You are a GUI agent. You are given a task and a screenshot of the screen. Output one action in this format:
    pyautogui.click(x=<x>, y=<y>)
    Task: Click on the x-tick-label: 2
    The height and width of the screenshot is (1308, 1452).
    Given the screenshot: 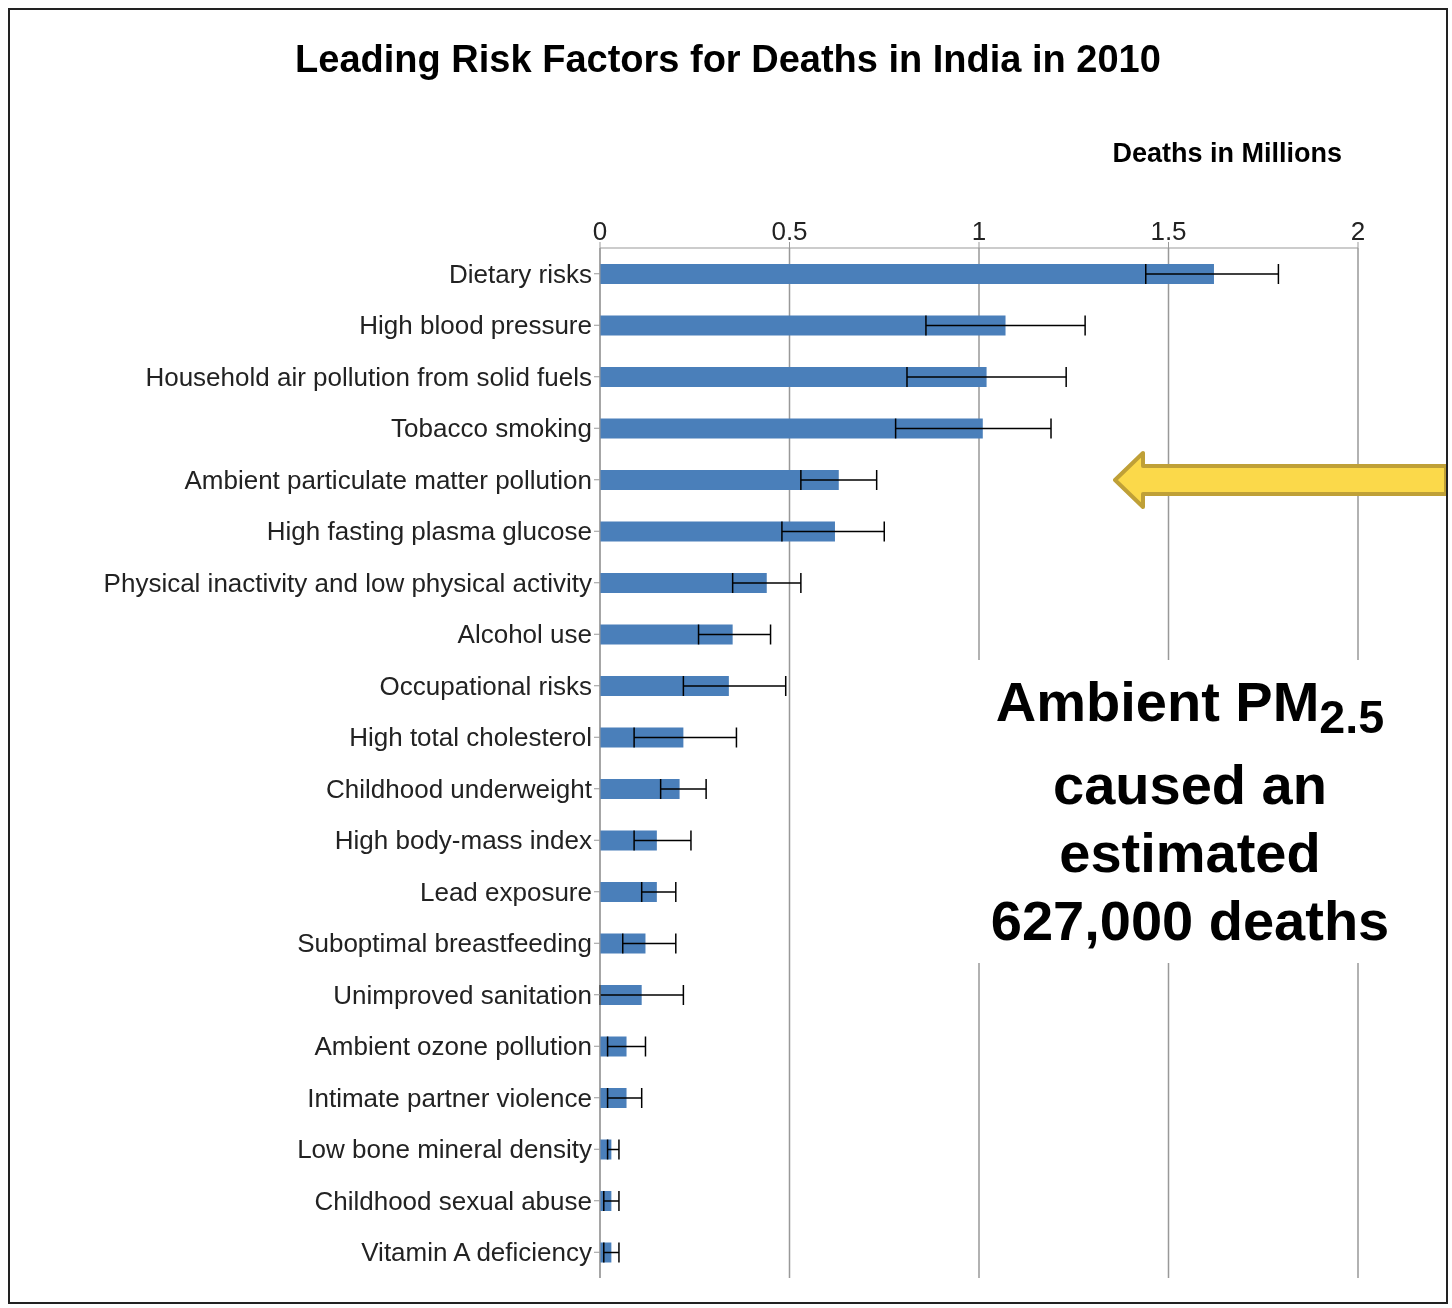 What is the action you would take?
    pyautogui.click(x=1358, y=231)
    